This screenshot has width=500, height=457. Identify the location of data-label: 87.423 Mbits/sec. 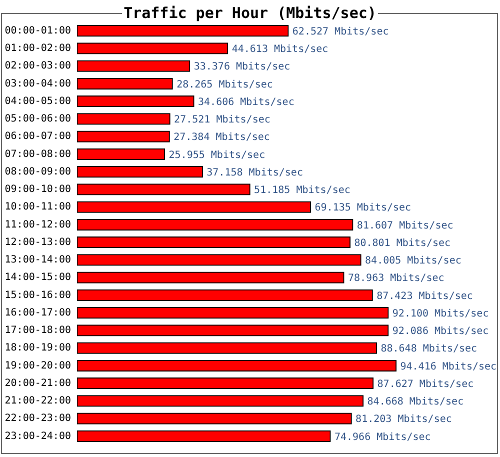
(424, 296).